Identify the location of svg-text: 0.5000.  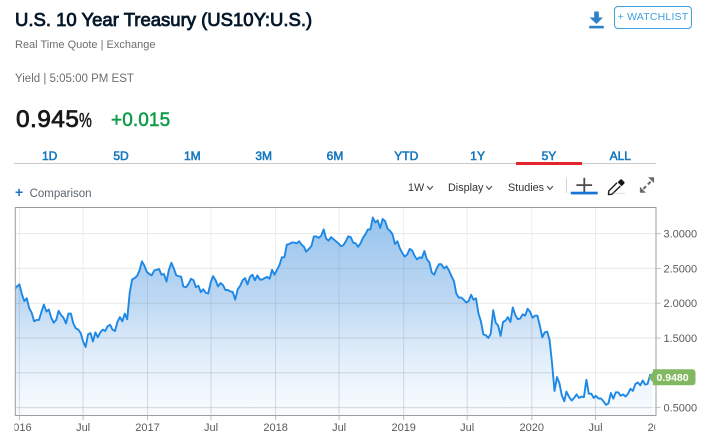
(681, 409).